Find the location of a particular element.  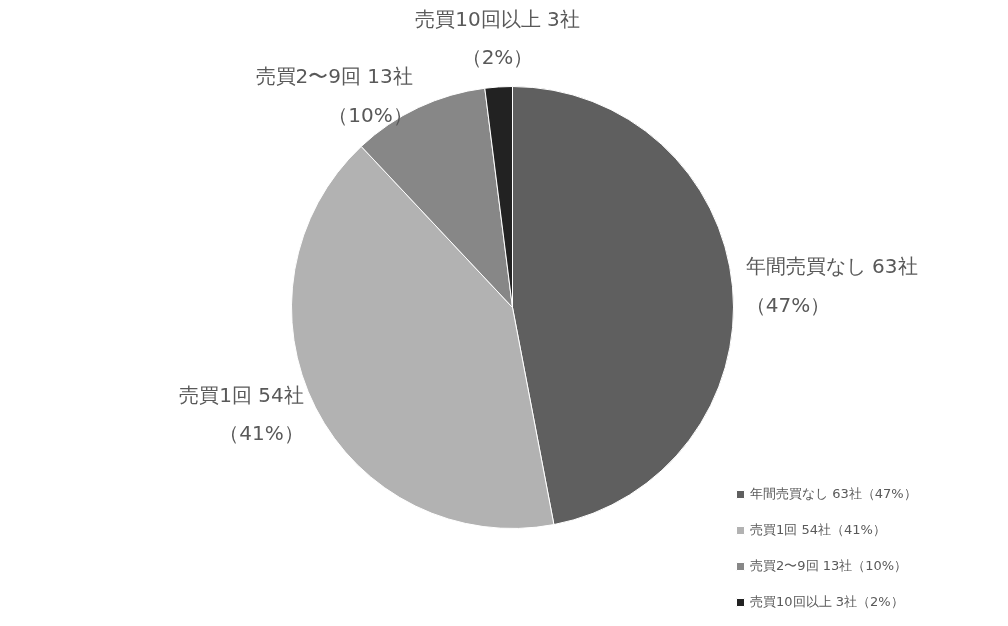

legend-label: 売買1回 54社（41%） is located at coordinates (818, 530).